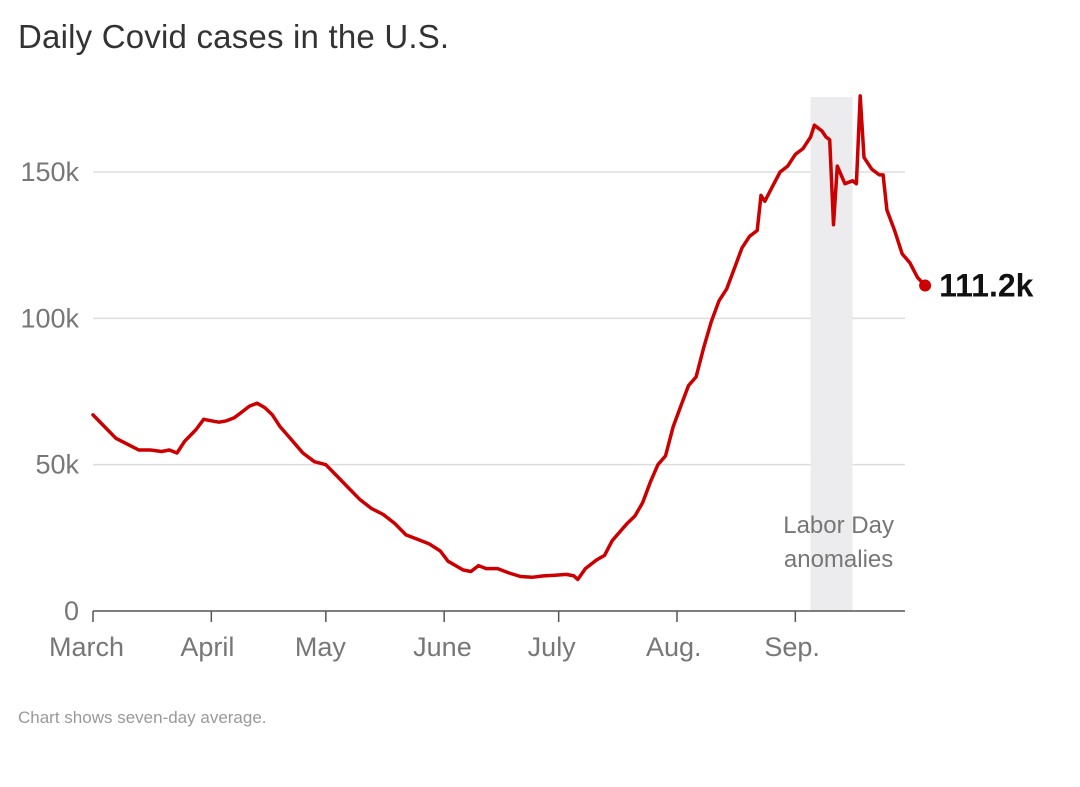 This screenshot has width=1080, height=787. Describe the element at coordinates (442, 647) in the screenshot. I see `x-tick-label: June` at that location.